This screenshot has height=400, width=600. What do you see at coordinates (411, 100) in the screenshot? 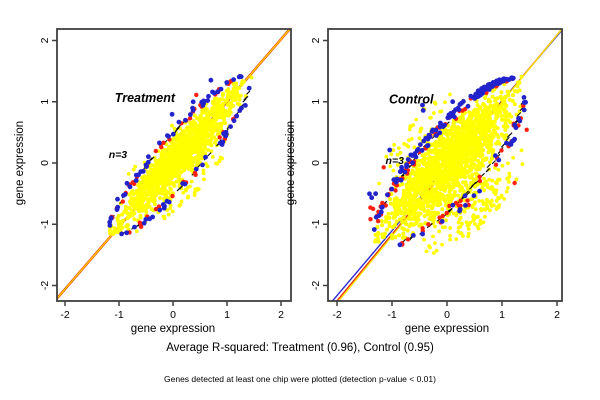
I see `panel-label: Control` at bounding box center [411, 100].